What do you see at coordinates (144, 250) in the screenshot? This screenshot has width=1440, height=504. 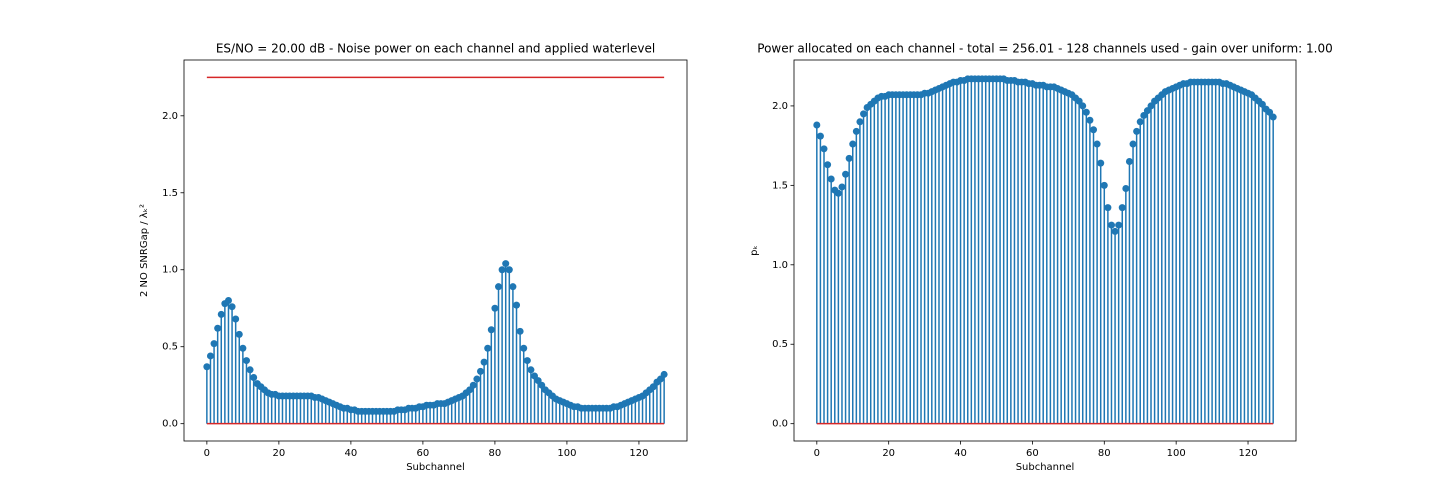 I see `y-axis-label: 2 NO SNRGap / λₖ²` at bounding box center [144, 250].